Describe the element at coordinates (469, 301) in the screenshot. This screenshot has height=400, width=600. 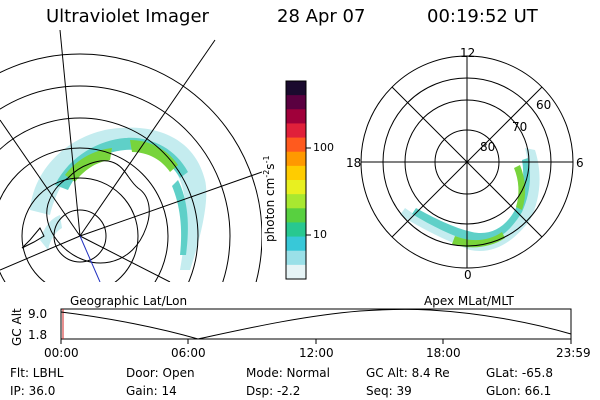
I see `apex-label: Apex MLat/MLT` at that location.